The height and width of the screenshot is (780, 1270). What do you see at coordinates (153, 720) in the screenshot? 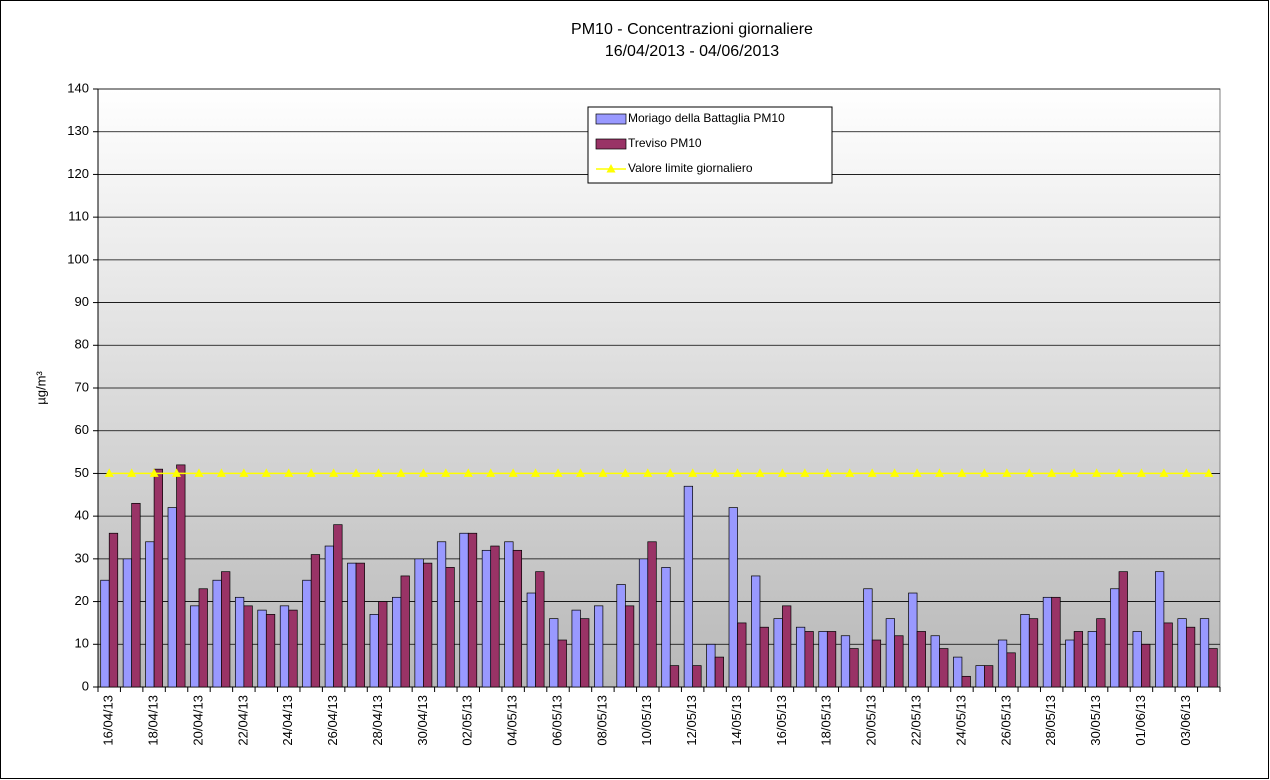
I see `x-tick-label: 18/04/13` at bounding box center [153, 720].